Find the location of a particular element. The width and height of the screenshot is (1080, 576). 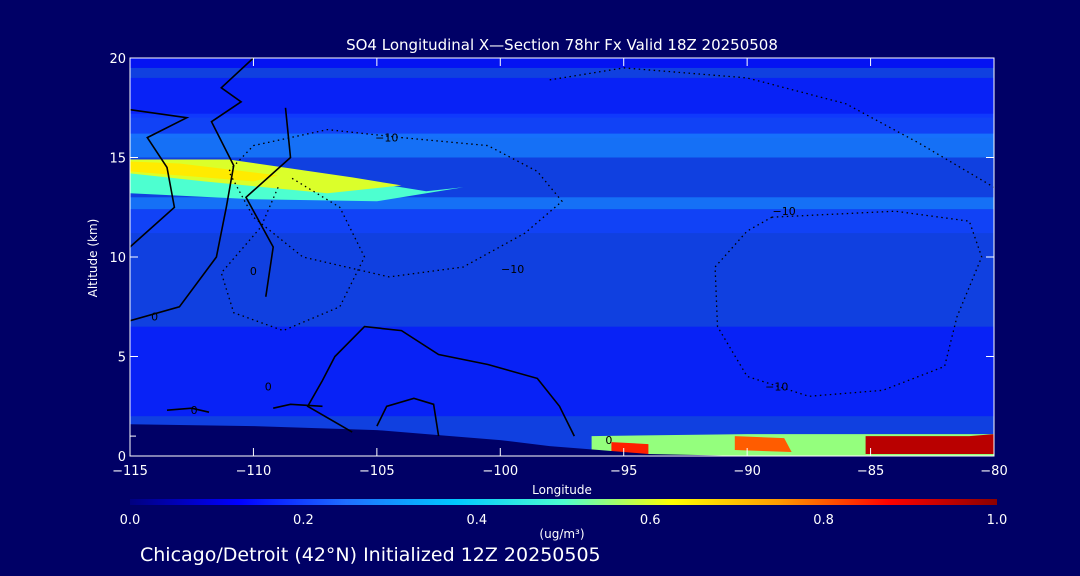

colorbar-tick-label: 1.0 is located at coordinates (997, 520).